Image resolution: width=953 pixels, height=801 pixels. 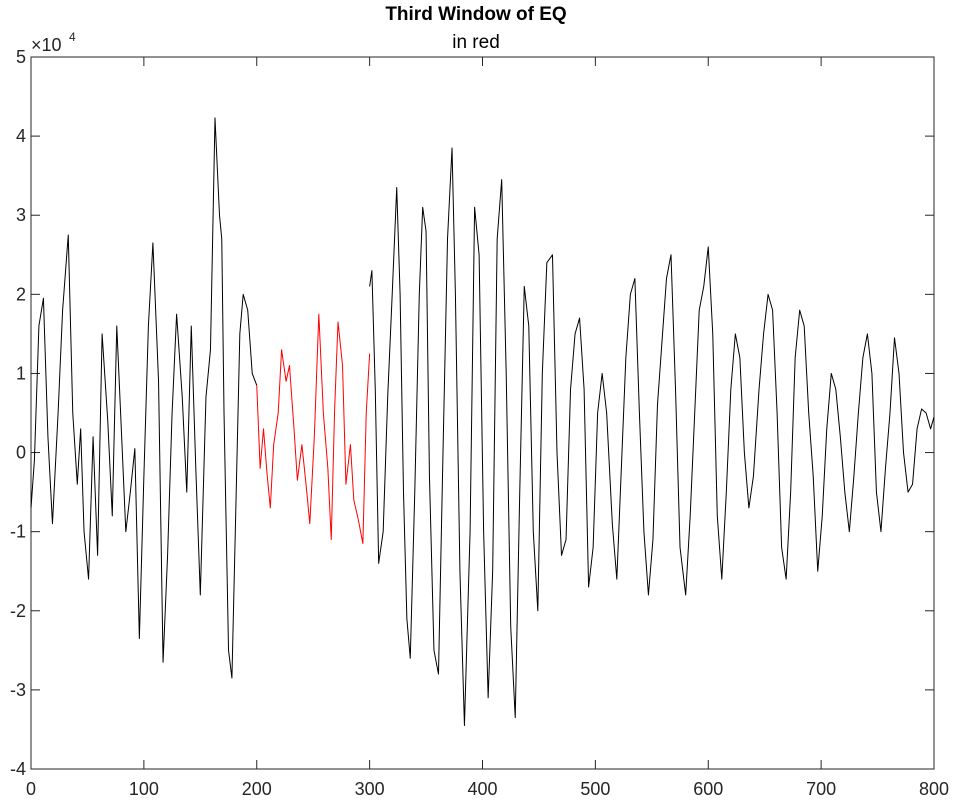 What do you see at coordinates (475, 14) in the screenshot?
I see `chart-title: Third Window of EQ` at bounding box center [475, 14].